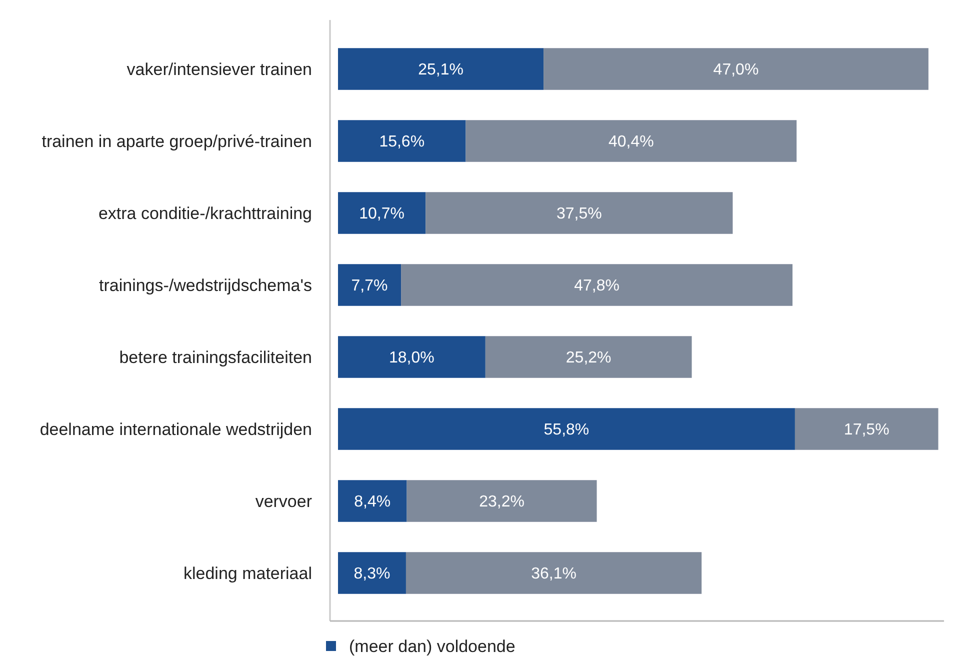 The width and height of the screenshot is (954, 658). I want to click on legend-label: (meer dan) voldoende, so click(432, 646).